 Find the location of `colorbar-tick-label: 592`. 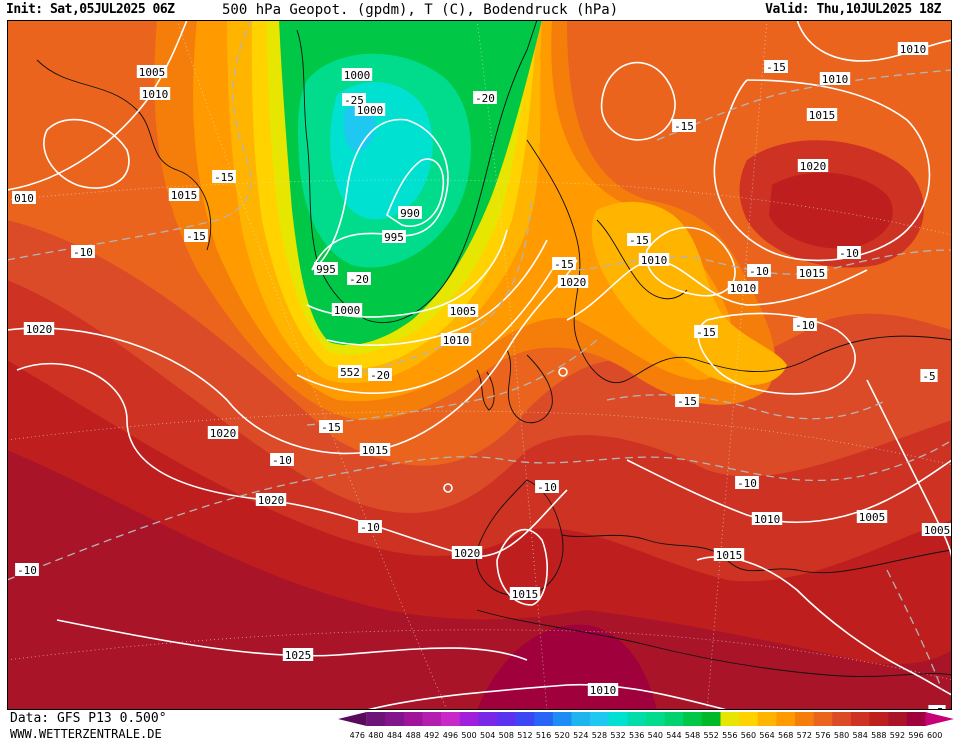

colorbar-tick-label: 592 is located at coordinates (897, 735).